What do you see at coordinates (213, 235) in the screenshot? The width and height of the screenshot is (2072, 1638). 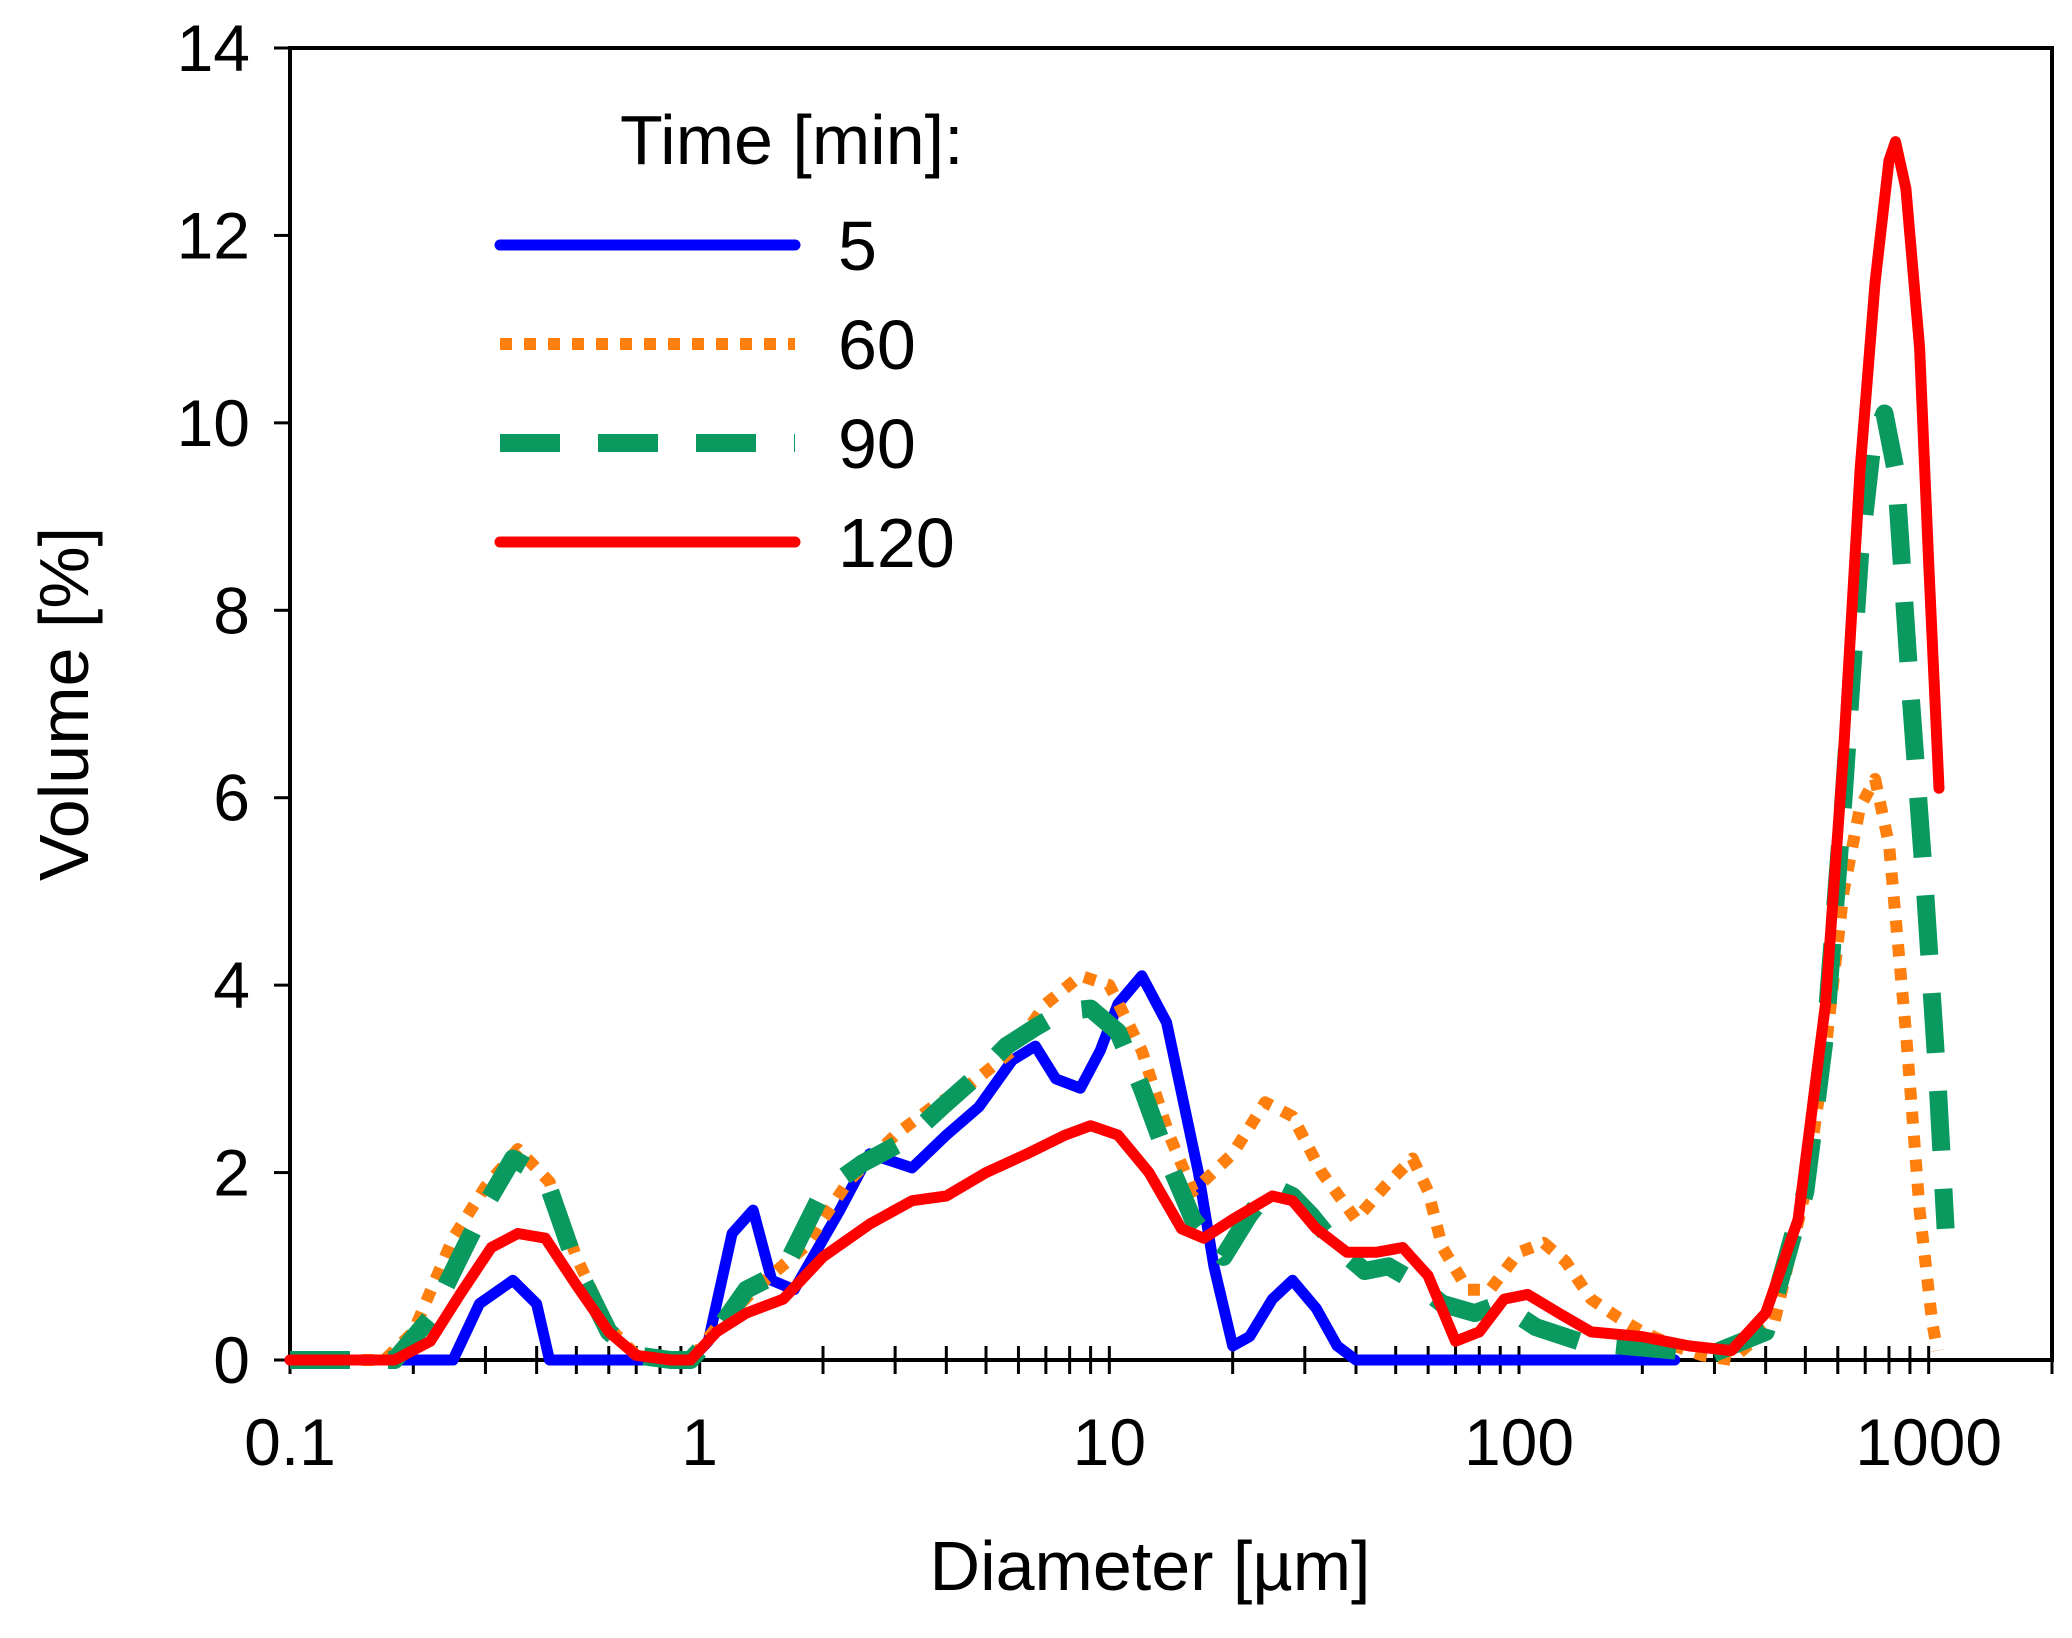 I see `y-tick-label: 12` at bounding box center [213, 235].